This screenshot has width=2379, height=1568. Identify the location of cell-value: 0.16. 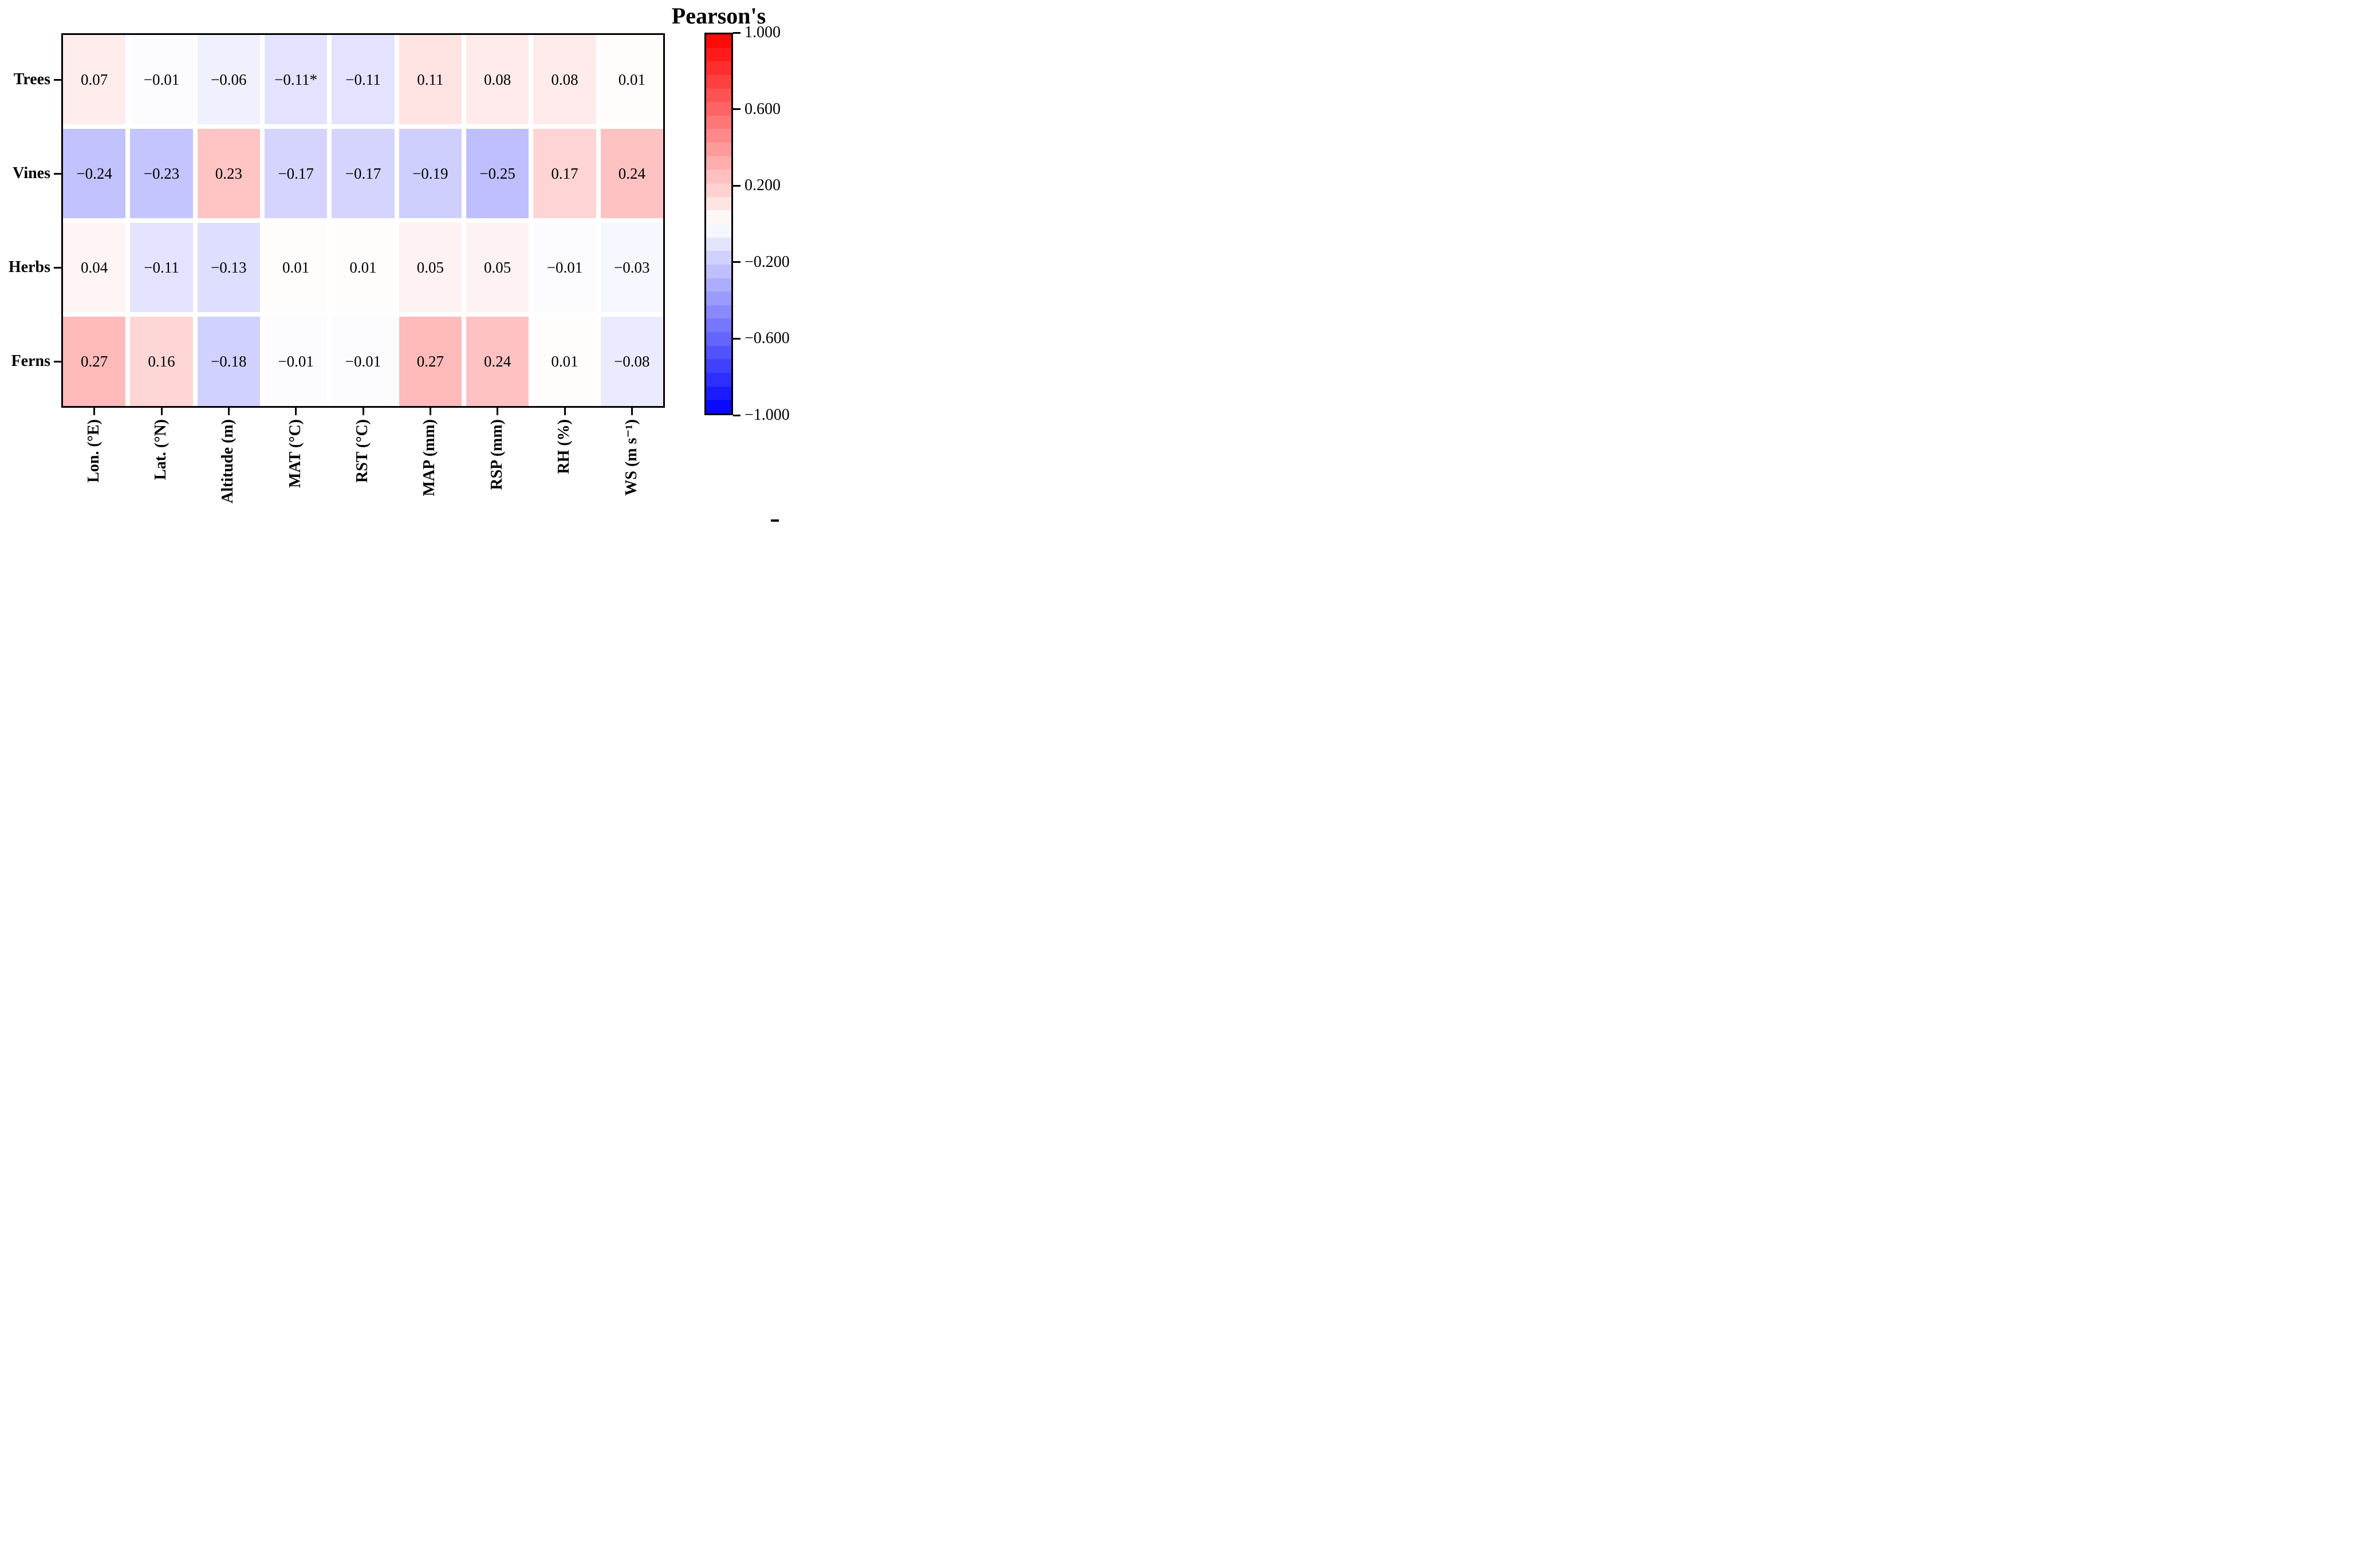
(161, 361).